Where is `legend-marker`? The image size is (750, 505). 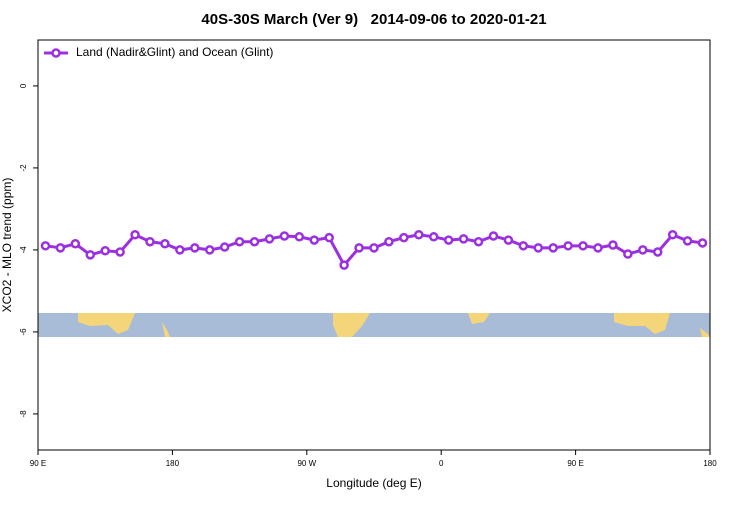 legend-marker is located at coordinates (56, 53).